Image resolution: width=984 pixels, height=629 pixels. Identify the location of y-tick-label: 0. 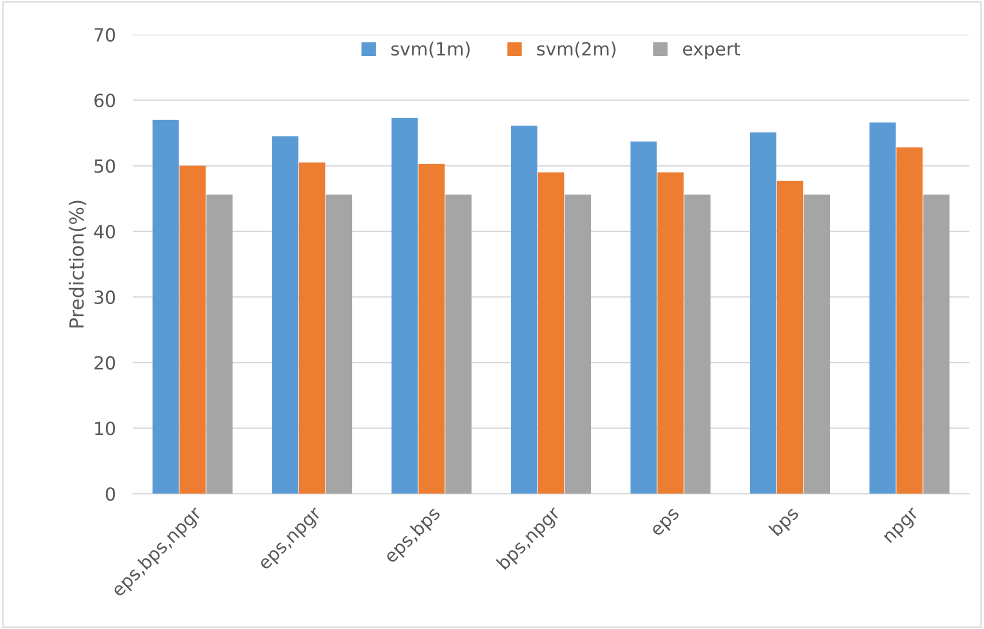
(110, 494).